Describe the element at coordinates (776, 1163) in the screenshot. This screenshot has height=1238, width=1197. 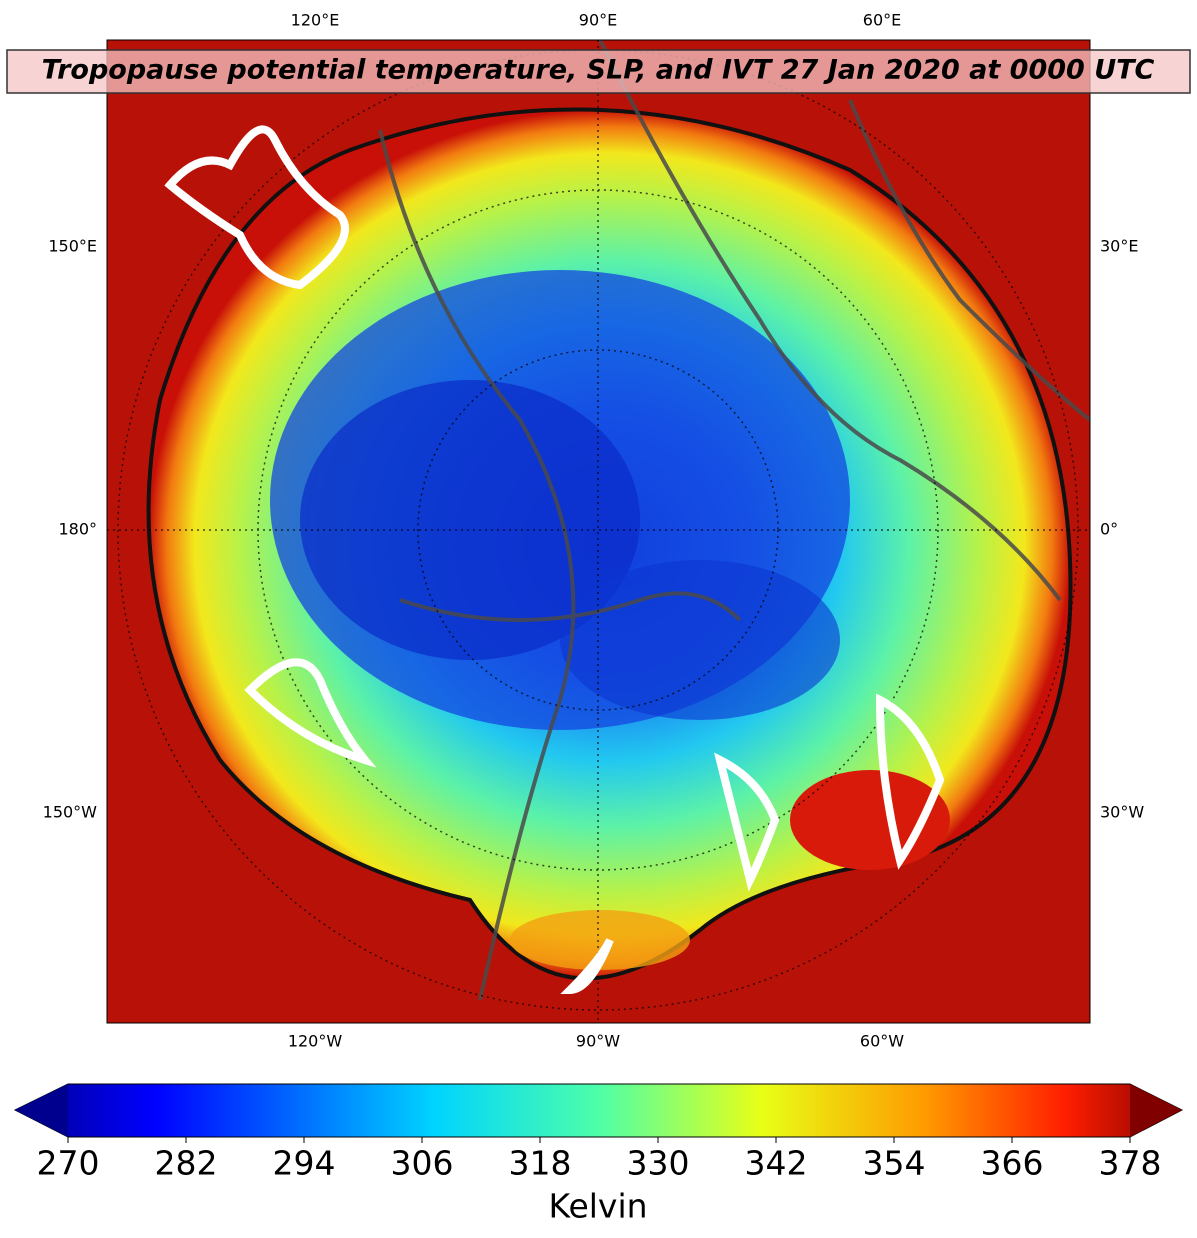
I see `colorbar-tick-label: 342` at that location.